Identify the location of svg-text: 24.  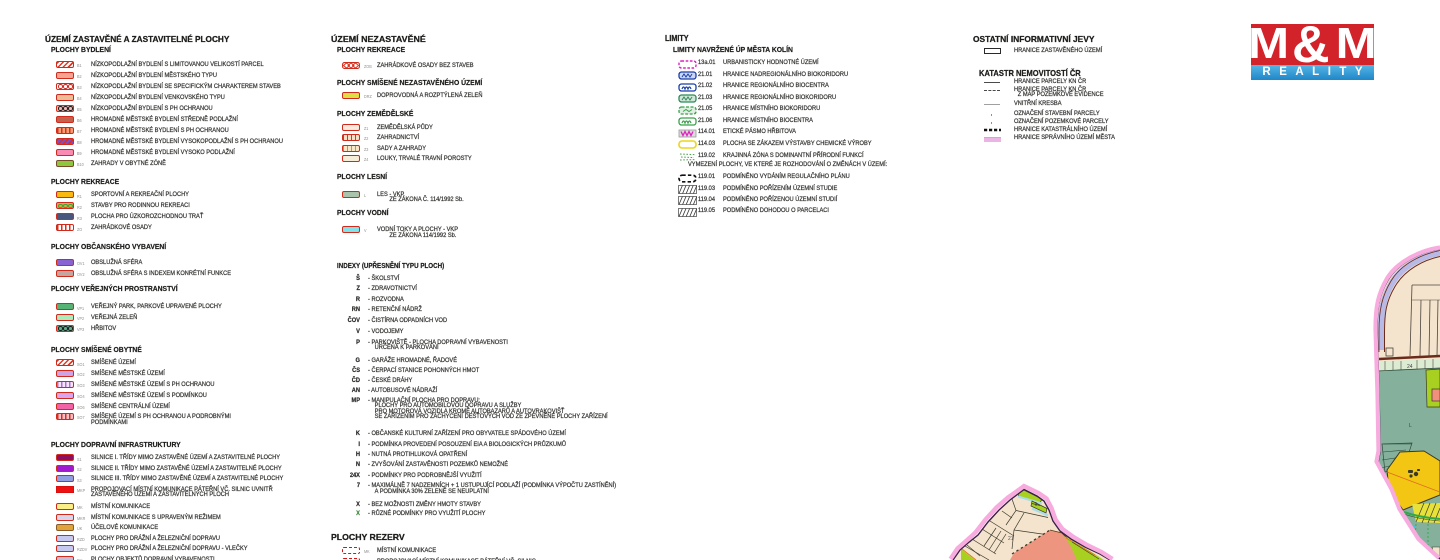
(1410, 367).